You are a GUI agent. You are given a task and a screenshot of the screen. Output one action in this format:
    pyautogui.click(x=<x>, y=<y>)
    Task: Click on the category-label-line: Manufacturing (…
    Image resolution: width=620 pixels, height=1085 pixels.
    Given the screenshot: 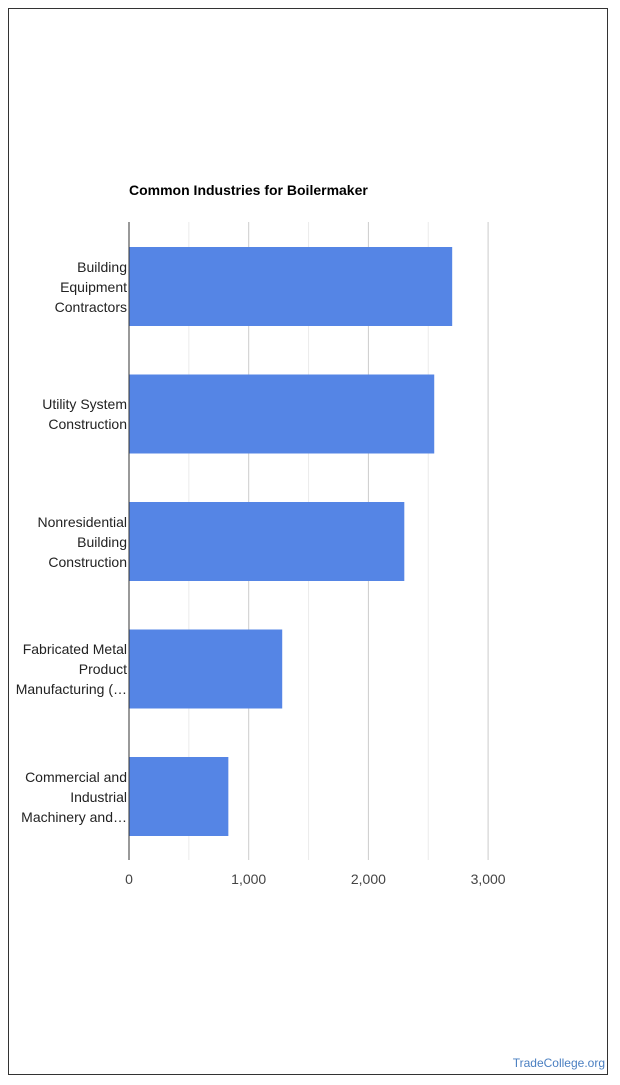 What is the action you would take?
    pyautogui.click(x=71, y=689)
    